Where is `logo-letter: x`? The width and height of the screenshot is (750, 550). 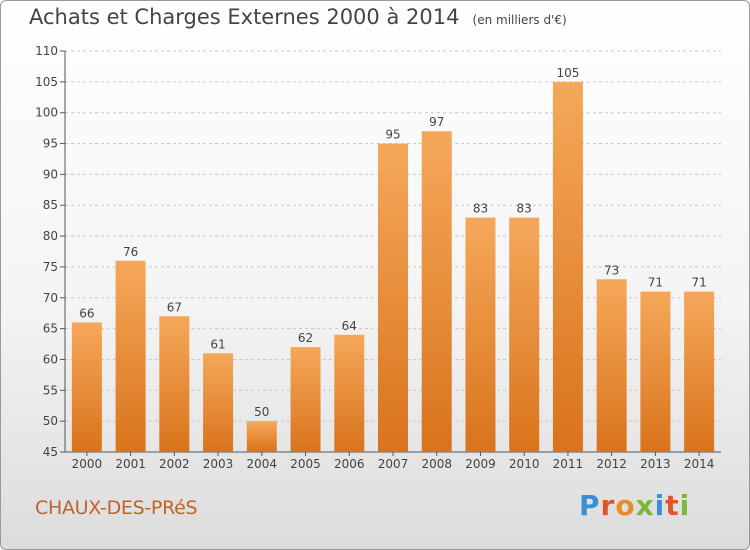
logo-letter: x is located at coordinates (645, 505).